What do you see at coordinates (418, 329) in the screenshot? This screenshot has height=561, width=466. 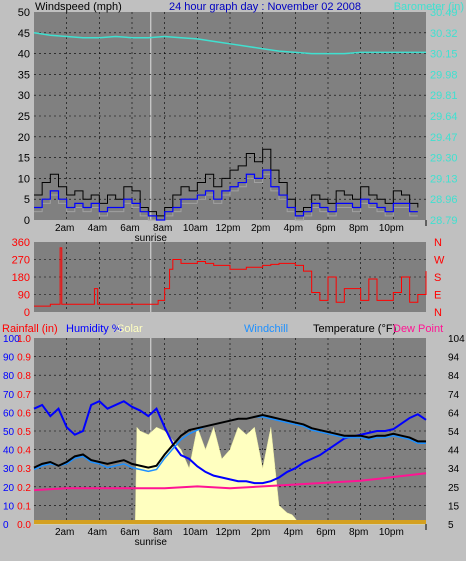 I see `dewpoint-axis-label: Dew Point` at bounding box center [418, 329].